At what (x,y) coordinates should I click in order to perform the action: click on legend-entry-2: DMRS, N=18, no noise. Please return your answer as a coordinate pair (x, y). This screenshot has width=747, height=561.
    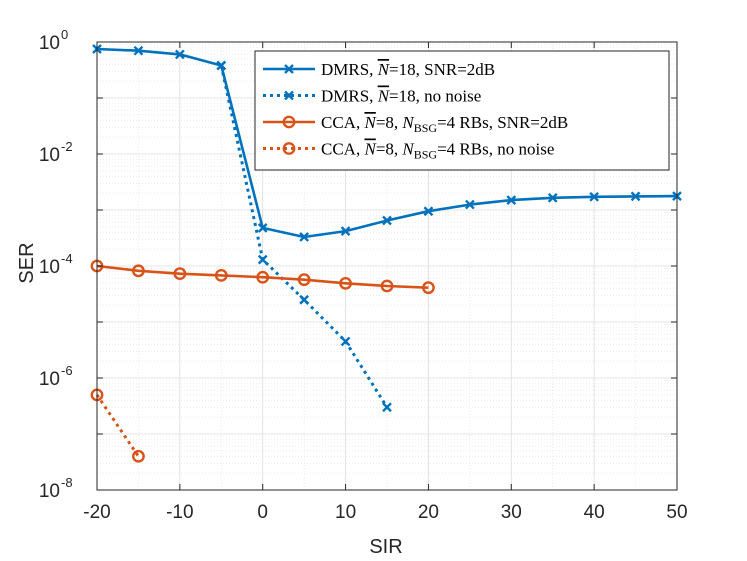
    Looking at the image, I should click on (372, 96).